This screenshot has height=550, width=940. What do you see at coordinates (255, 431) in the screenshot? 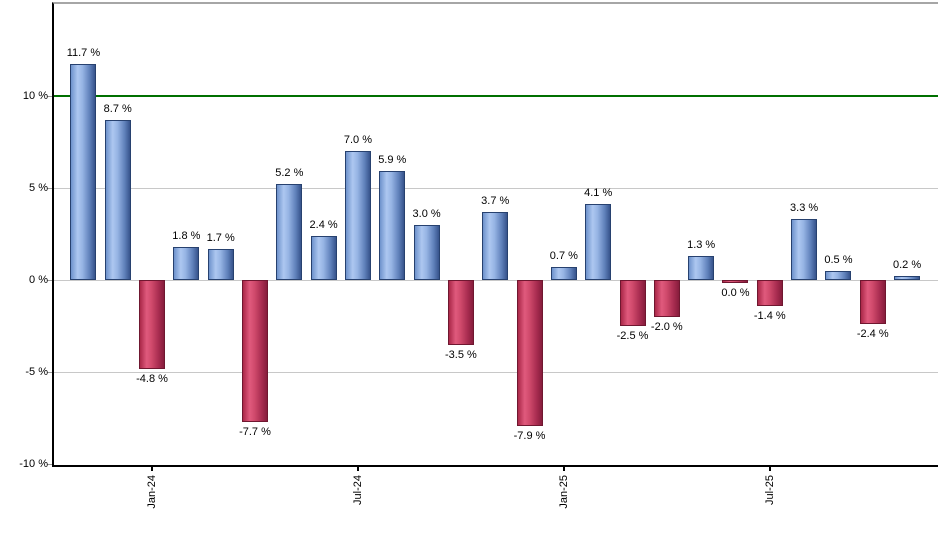
I see `bar-value-label: -7.7 %` at bounding box center [255, 431].